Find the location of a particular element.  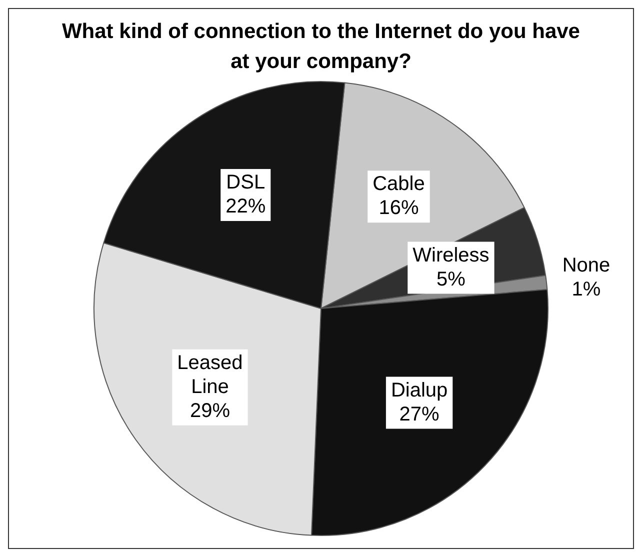

slice-label: Dialup is located at coordinates (419, 390).